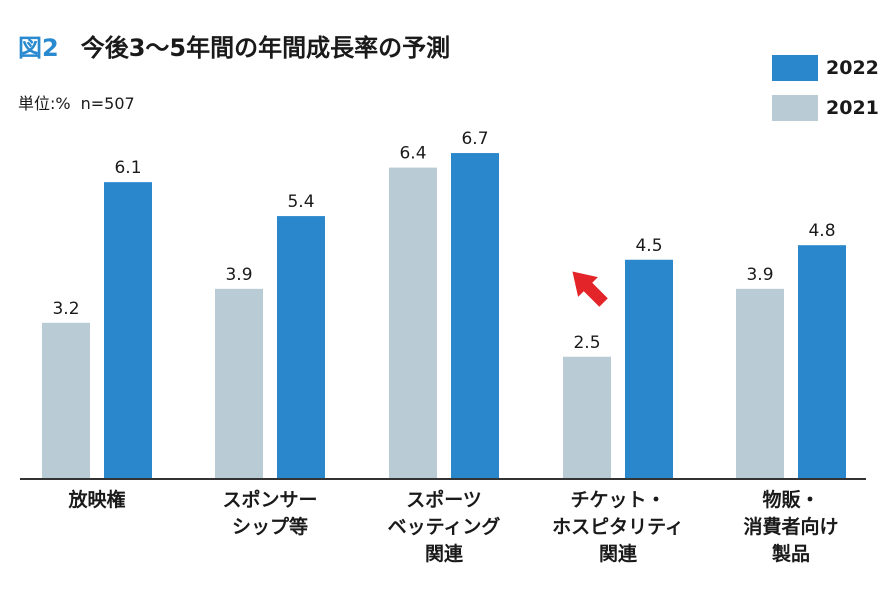  Describe the element at coordinates (648, 246) in the screenshot. I see `value-label-2022-4: 4.5` at that location.